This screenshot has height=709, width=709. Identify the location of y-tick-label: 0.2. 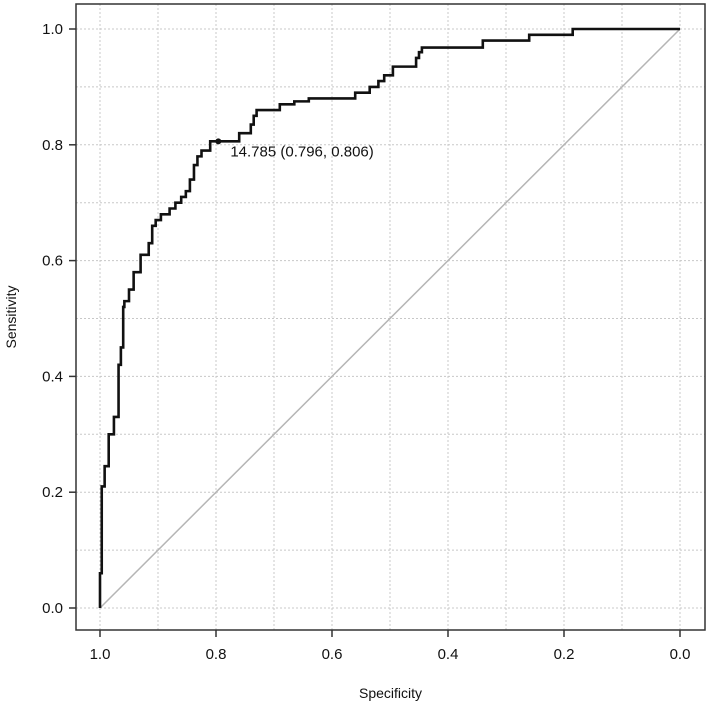
(52, 492).